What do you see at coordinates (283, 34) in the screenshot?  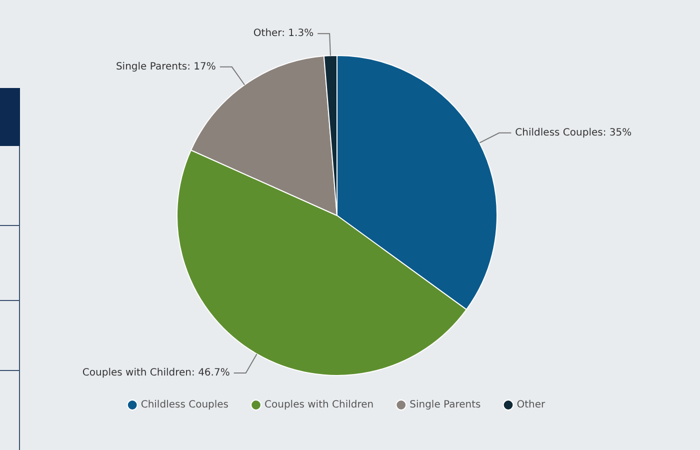 I see `data-label: Other: 1.3%` at bounding box center [283, 34].